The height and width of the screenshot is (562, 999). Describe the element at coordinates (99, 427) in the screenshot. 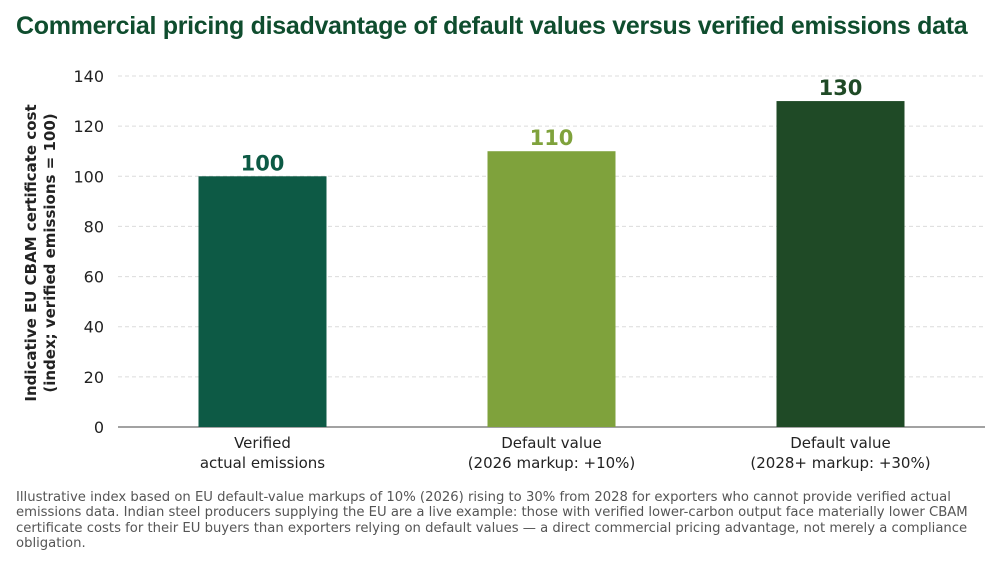

I see `y-tick-label: 0` at that location.